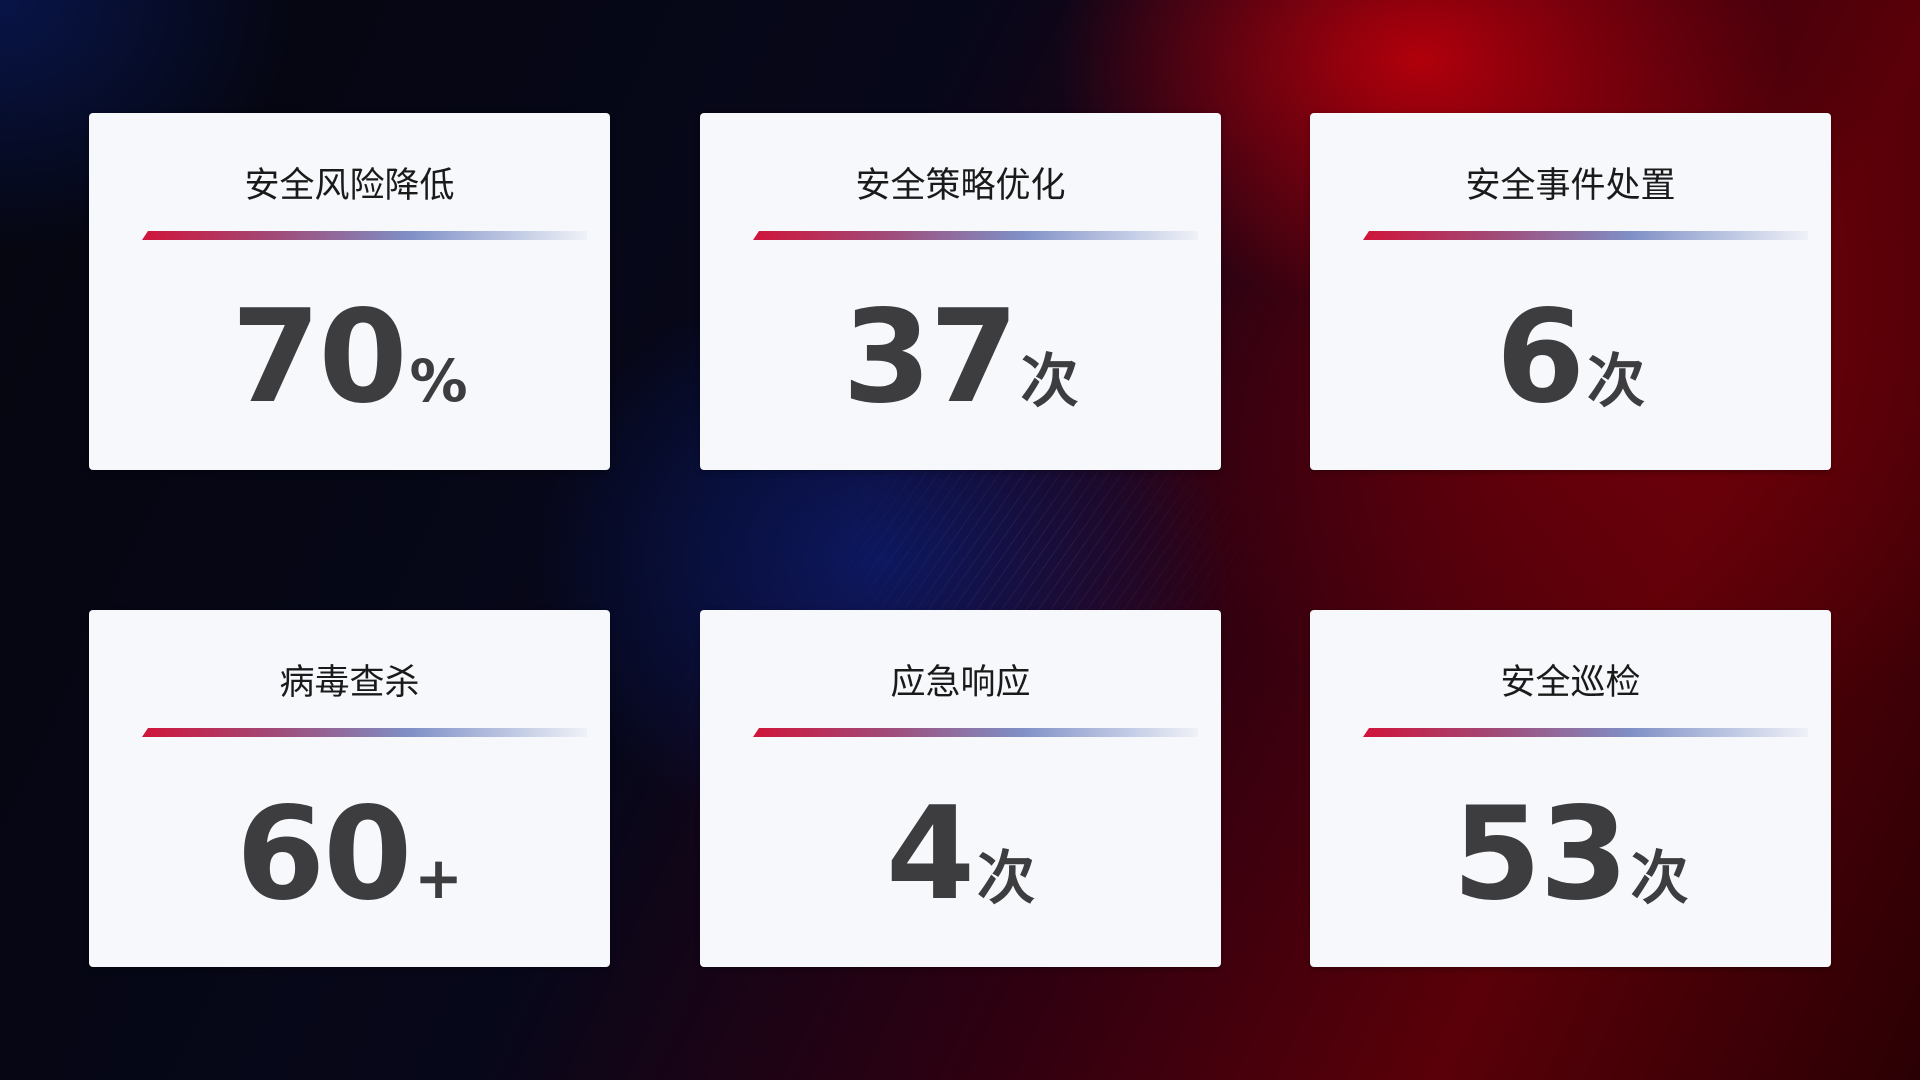  Describe the element at coordinates (1540, 854) in the screenshot. I see `stat-number: 53` at that location.